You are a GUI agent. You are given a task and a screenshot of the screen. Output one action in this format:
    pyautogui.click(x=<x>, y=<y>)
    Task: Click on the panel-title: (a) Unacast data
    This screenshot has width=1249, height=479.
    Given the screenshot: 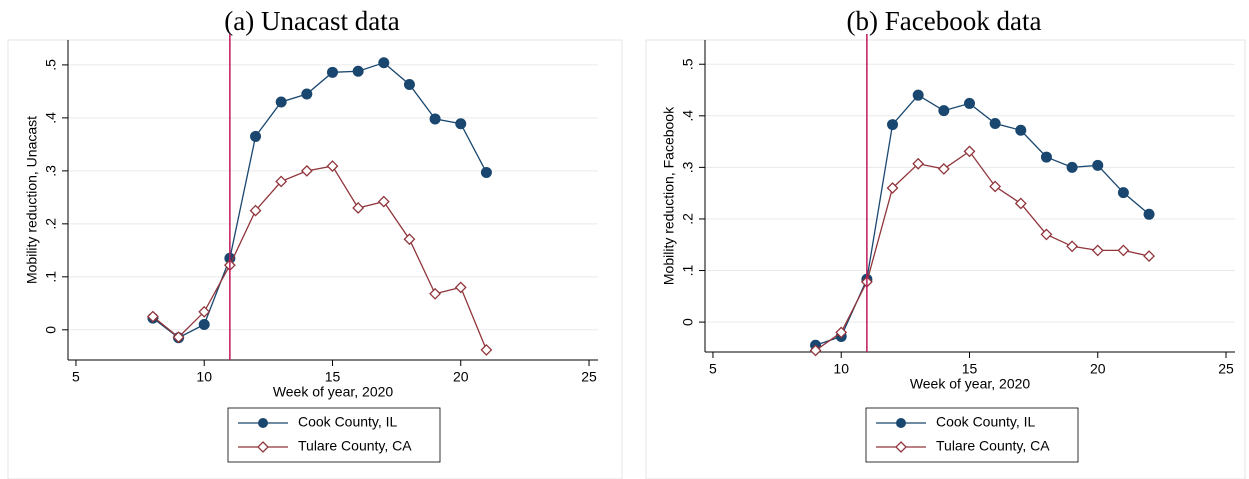 What is the action you would take?
    pyautogui.click(x=311, y=21)
    